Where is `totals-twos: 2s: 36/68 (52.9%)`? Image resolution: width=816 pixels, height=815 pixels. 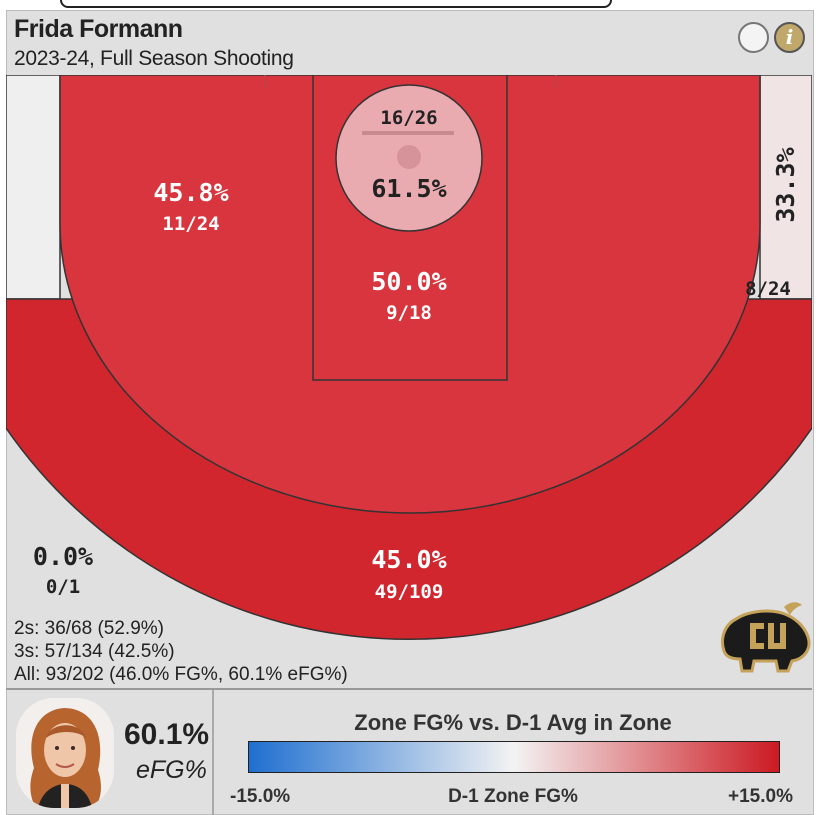 totals-twos: 2s: 36/68 (52.9%) is located at coordinates (89, 628).